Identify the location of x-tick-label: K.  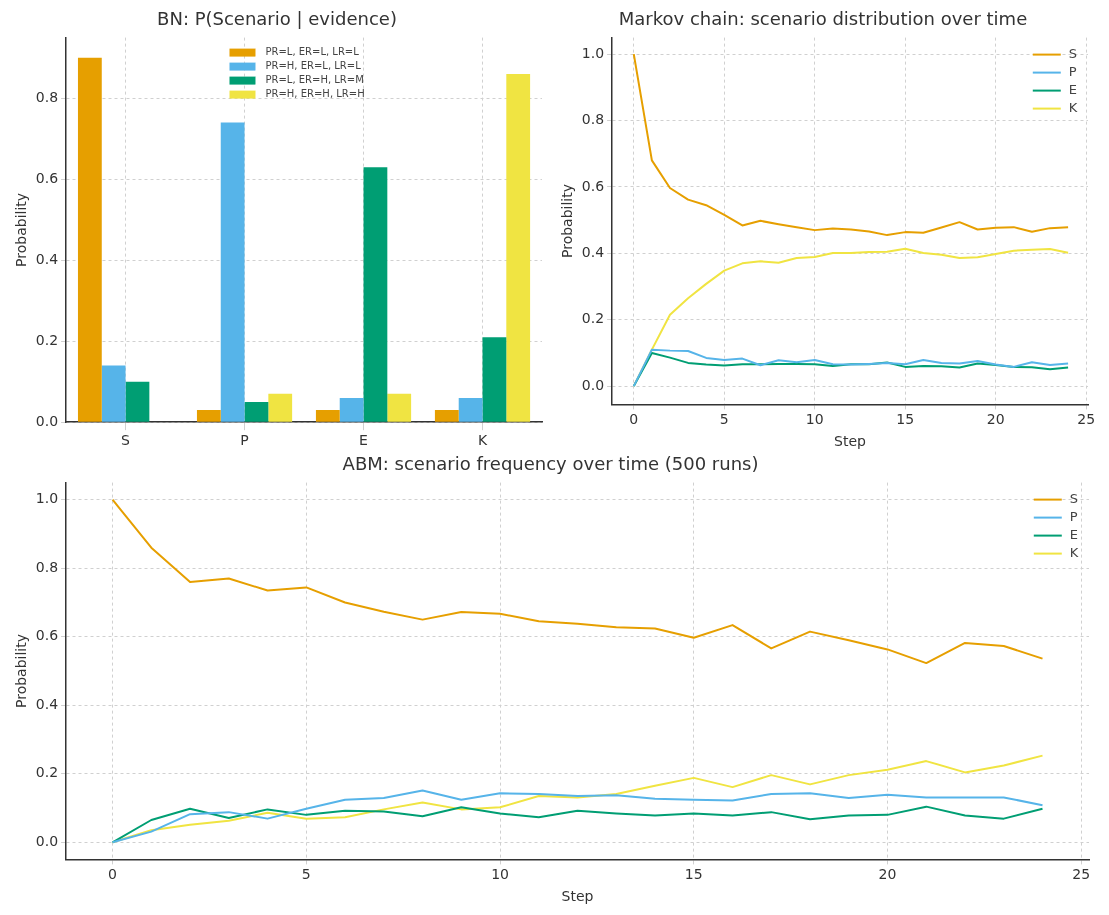
(482, 440).